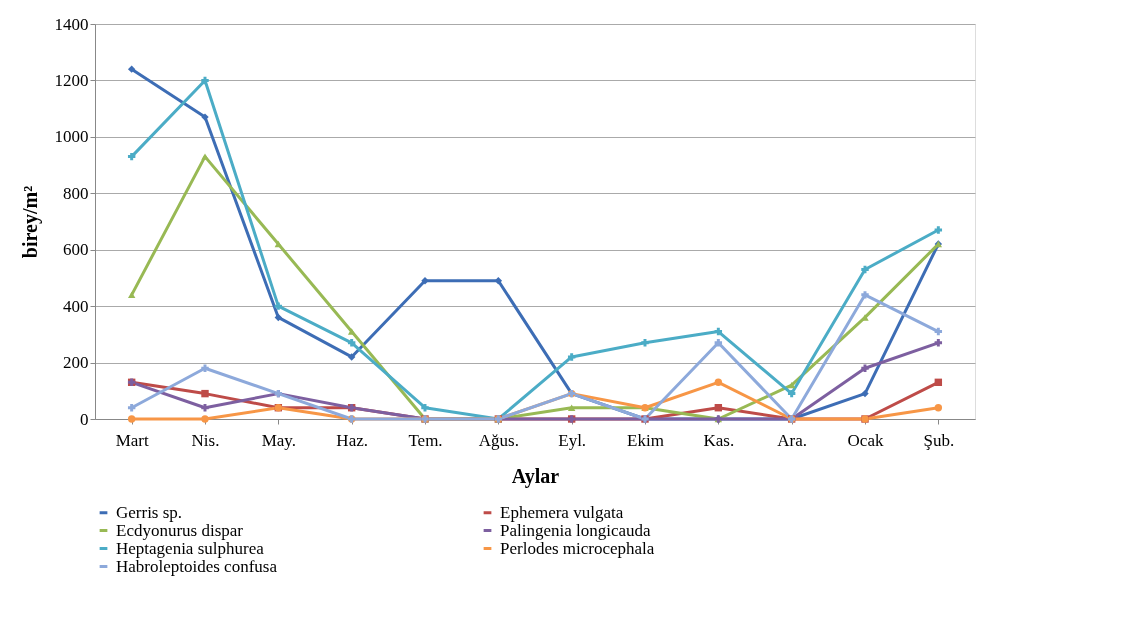 This screenshot has width=1130, height=640. I want to click on y-tick-label: 1000, so click(71, 137).